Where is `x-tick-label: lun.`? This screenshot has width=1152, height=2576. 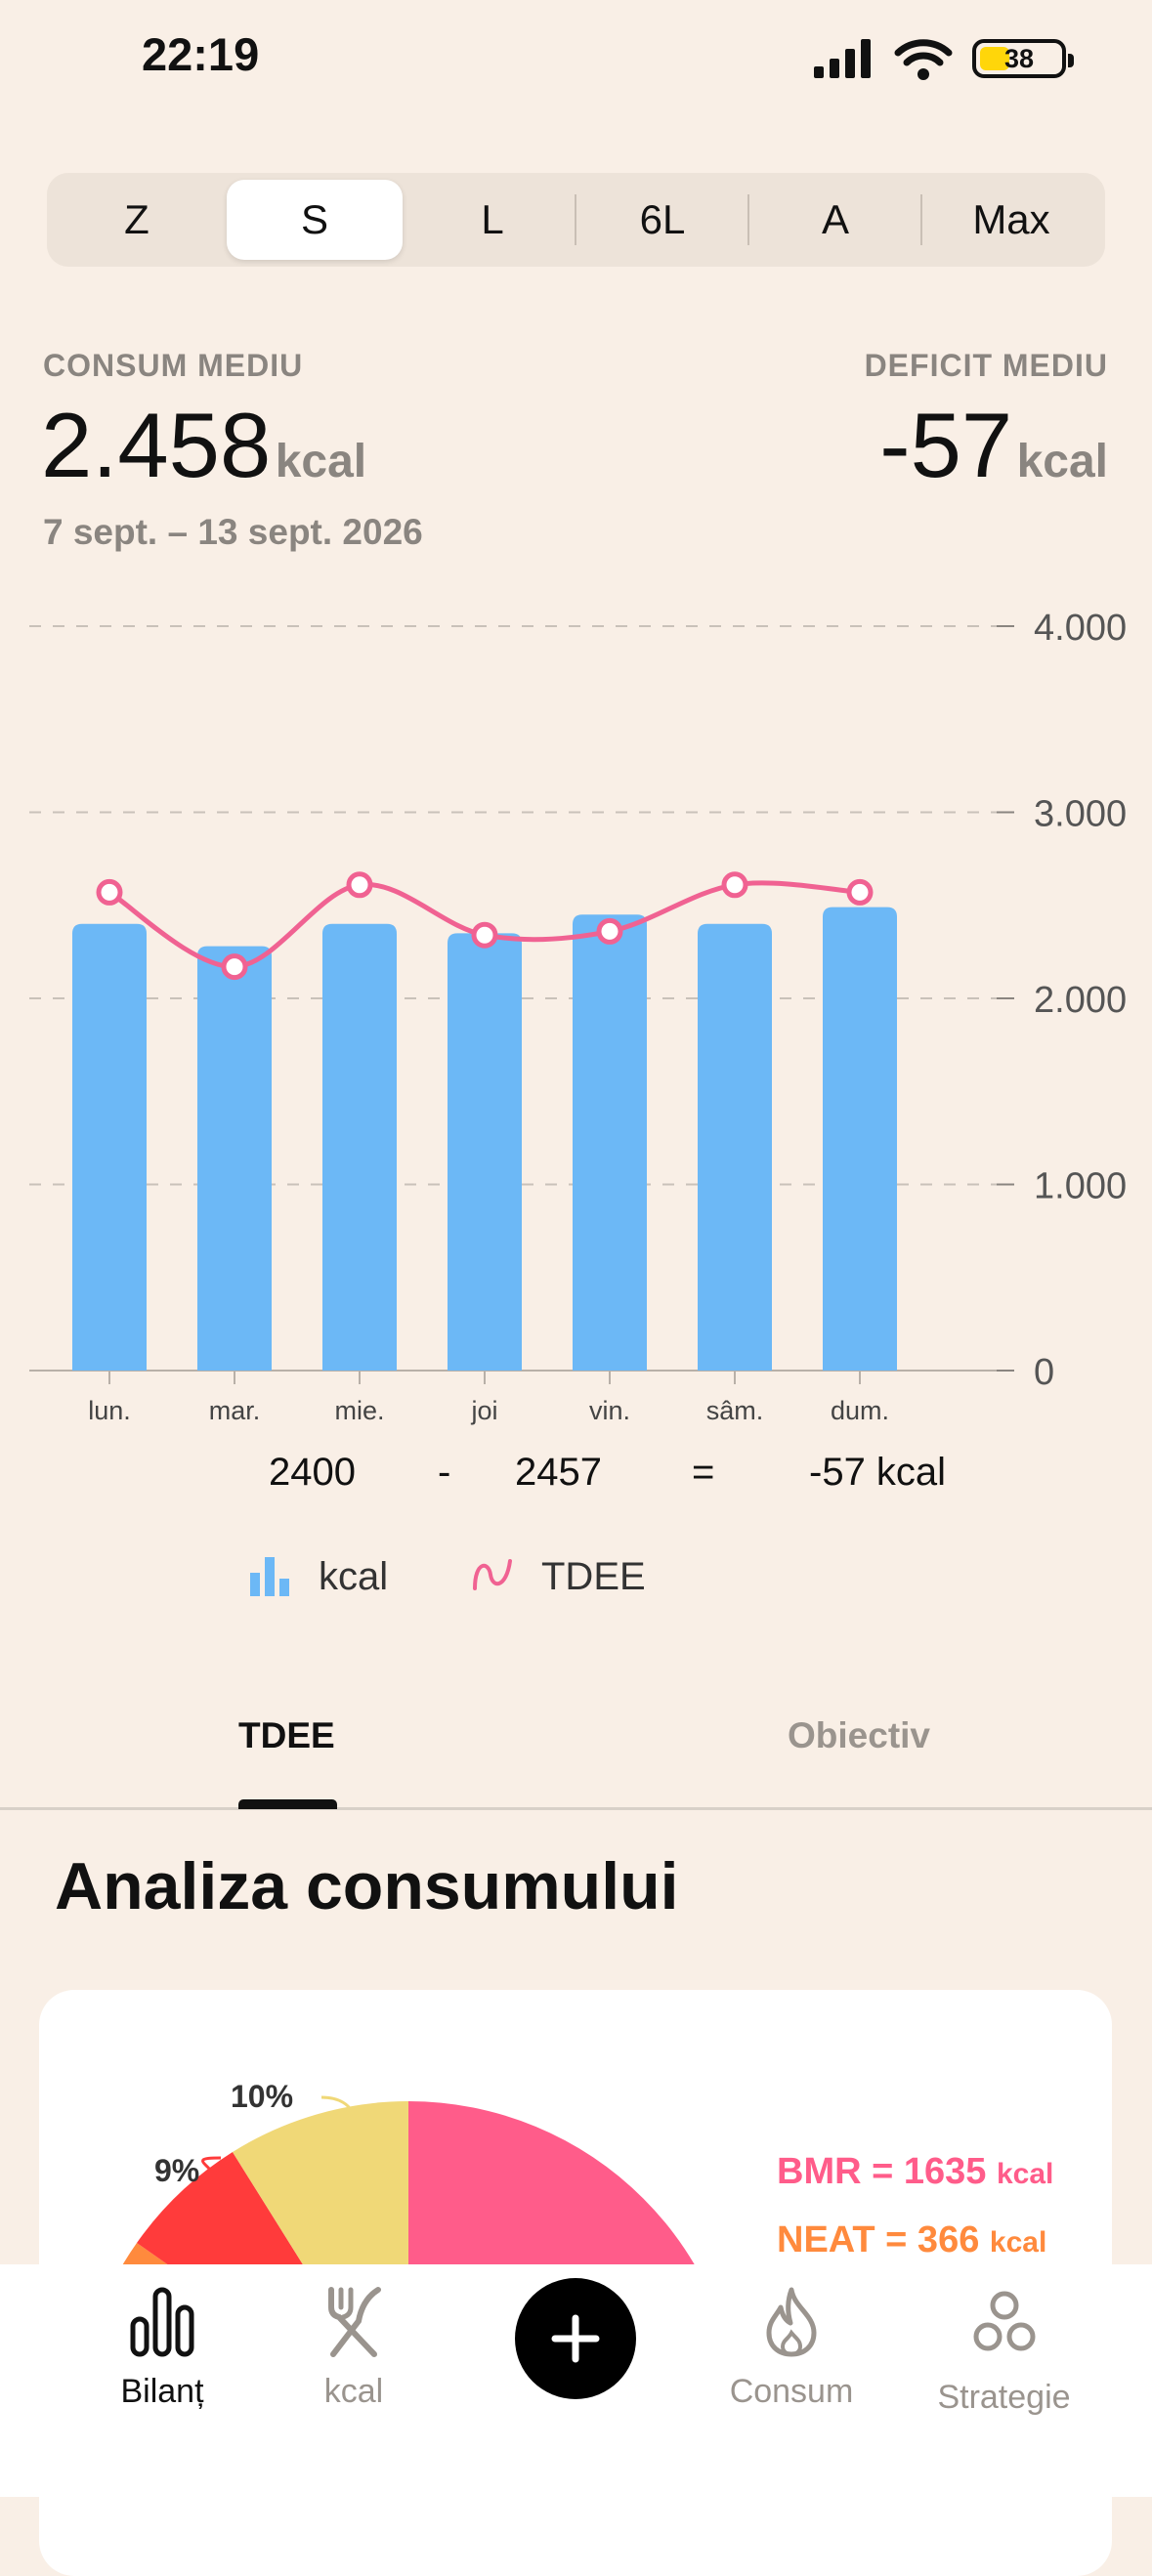 x-tick-label: lun. is located at coordinates (109, 1410).